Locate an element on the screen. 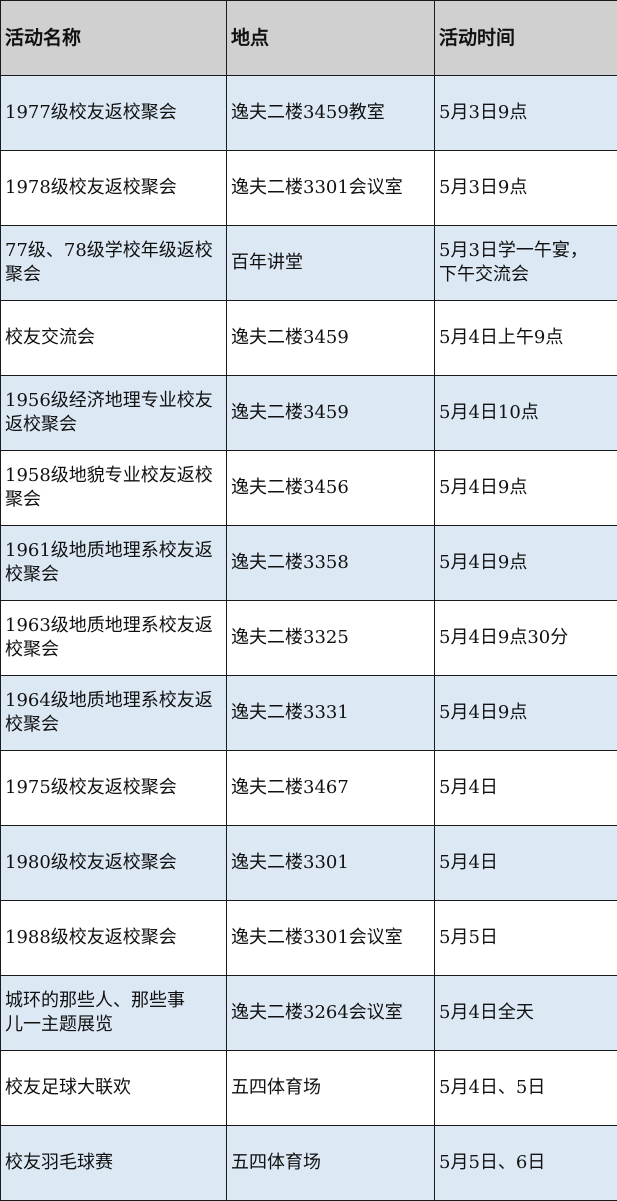 This screenshot has width=617, height=1201. header-location: 地点 is located at coordinates (330, 38).